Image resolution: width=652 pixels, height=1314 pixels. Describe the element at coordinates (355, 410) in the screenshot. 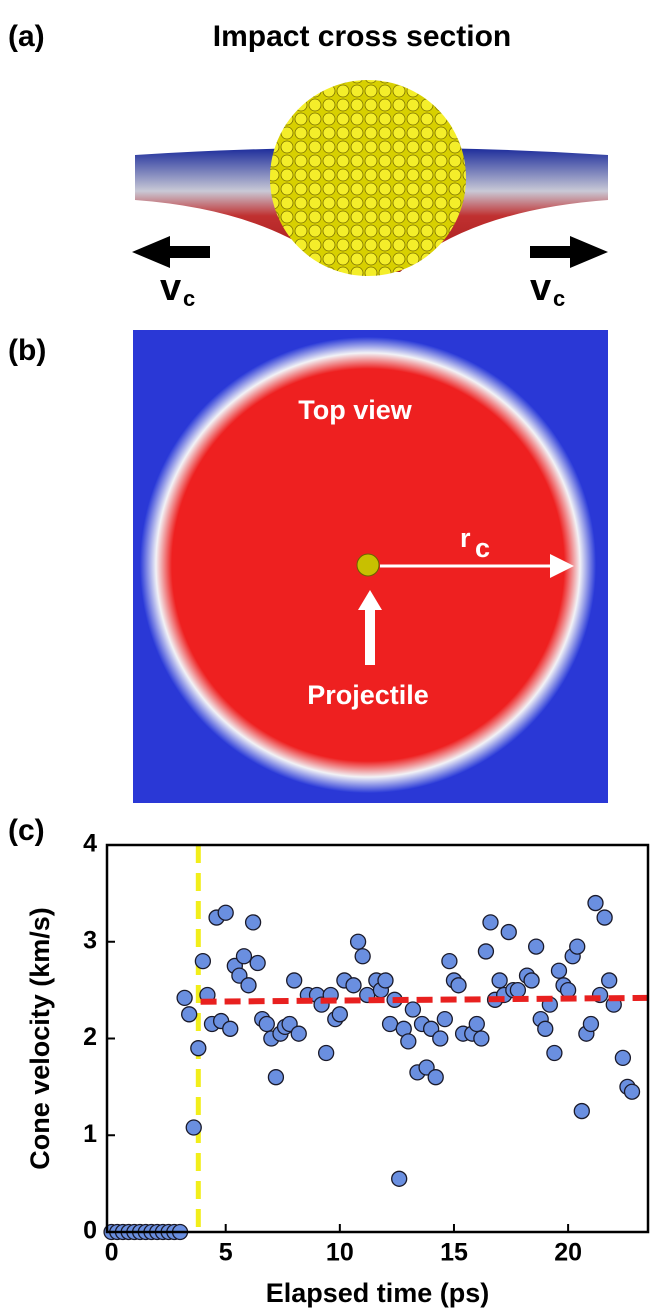

I see `annotation: Top view` at that location.